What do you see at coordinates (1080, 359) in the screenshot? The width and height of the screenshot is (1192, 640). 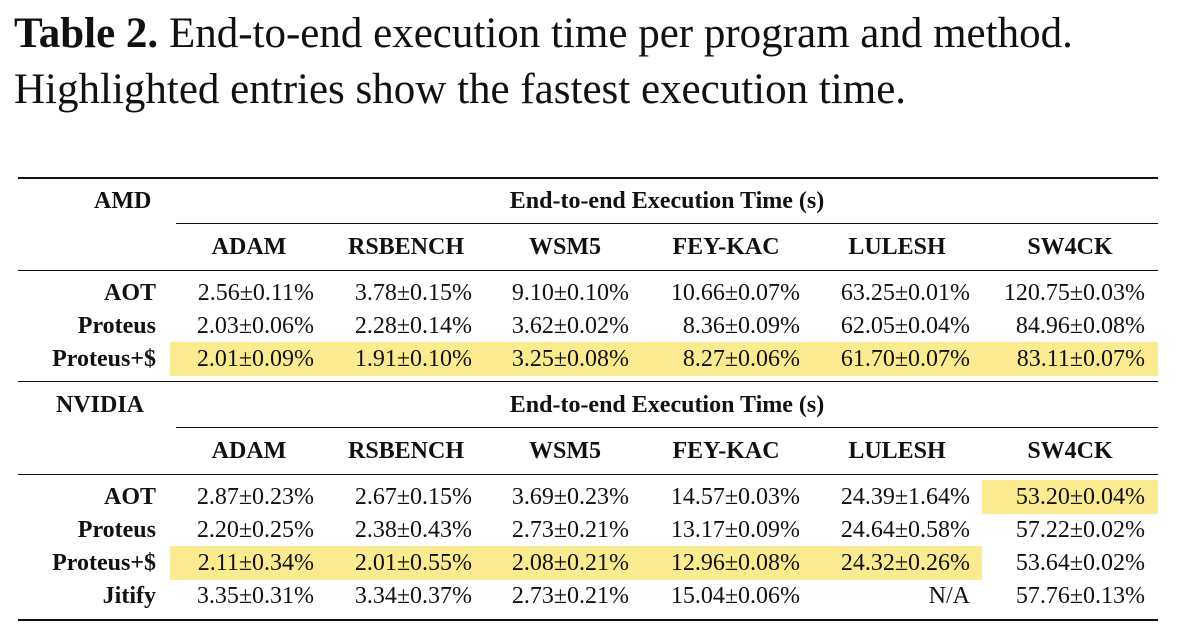 I see `table-cell: 83.11±0.07%` at bounding box center [1080, 359].